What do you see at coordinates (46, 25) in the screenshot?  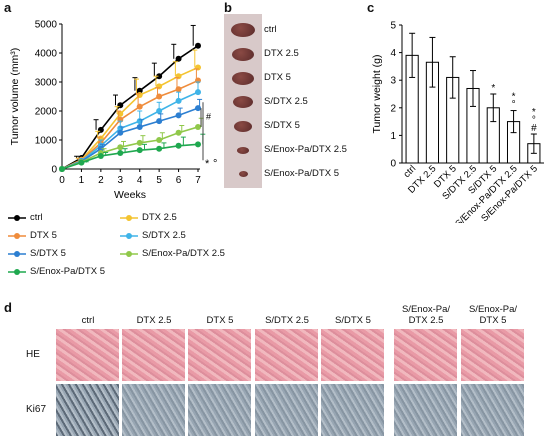 I see `y-tick-label: 5000` at bounding box center [46, 25].